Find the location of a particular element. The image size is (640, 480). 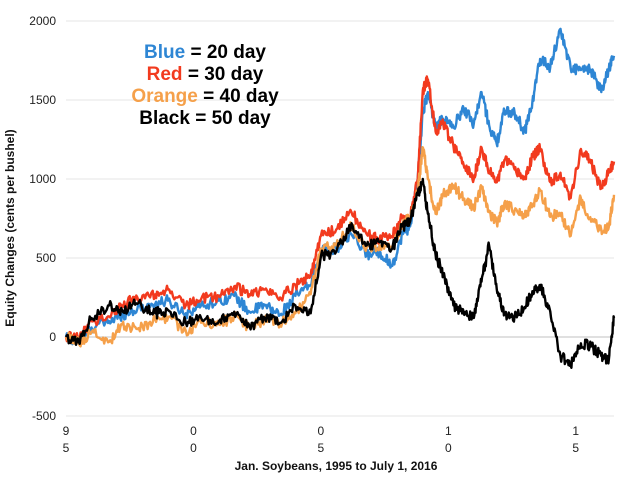

y-axis-ticks: -500 0 500 1000 1500 2000 is located at coordinates (42, 218).